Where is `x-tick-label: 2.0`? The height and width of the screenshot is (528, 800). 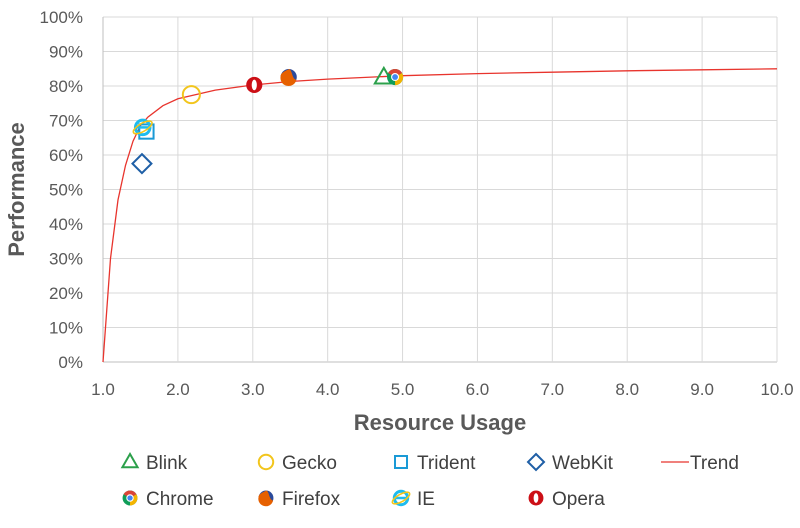
x-tick-label: 2.0 is located at coordinates (178, 389).